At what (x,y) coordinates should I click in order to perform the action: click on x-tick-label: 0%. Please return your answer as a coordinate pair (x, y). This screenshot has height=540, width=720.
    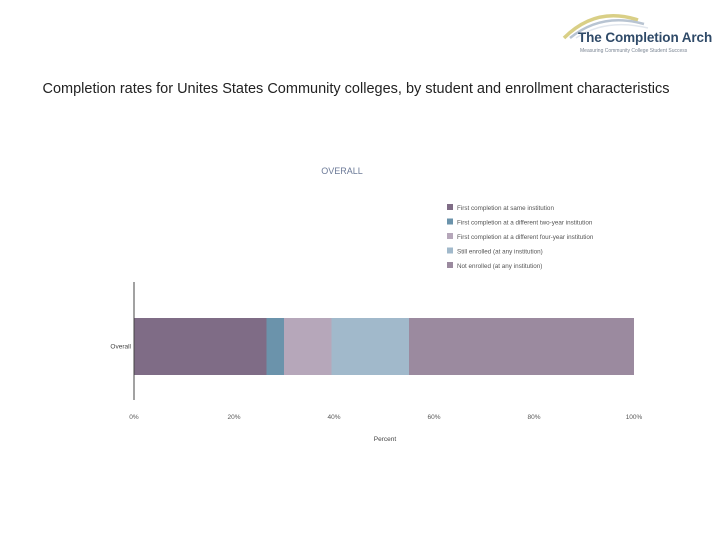
    Looking at the image, I should click on (134, 417).